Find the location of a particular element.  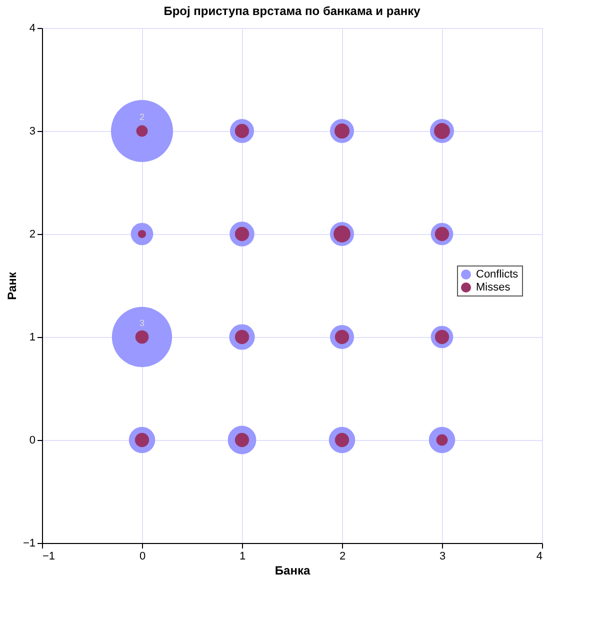

x-axis-title: Банка is located at coordinates (292, 571).